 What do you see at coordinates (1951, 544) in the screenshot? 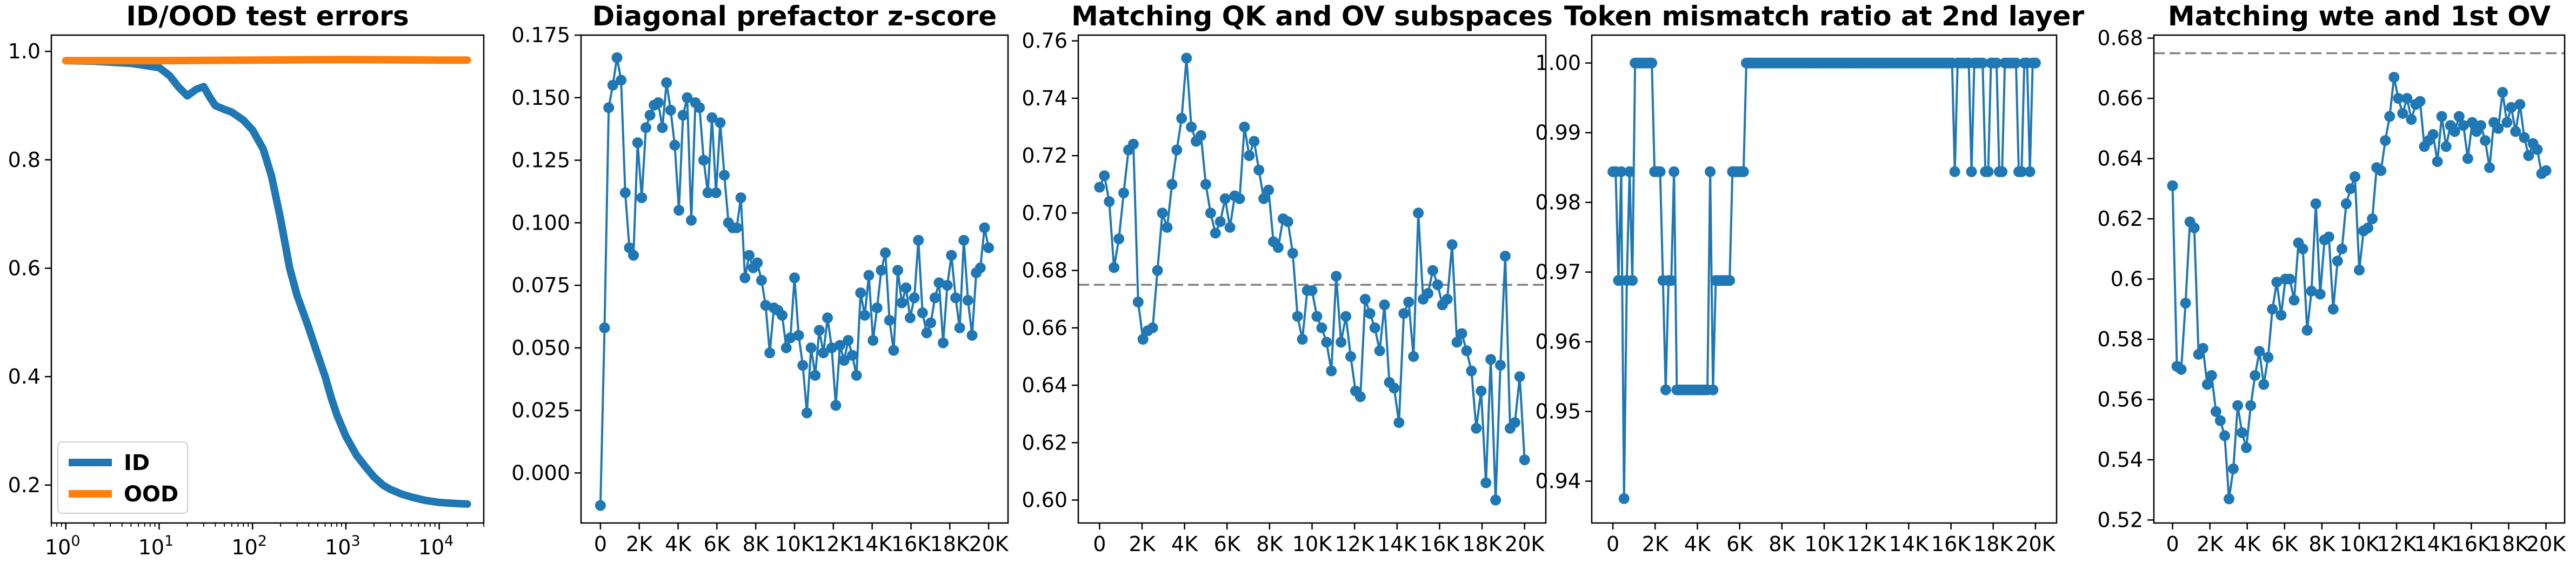
I see `x-tick-label: 16K` at bounding box center [1951, 544].